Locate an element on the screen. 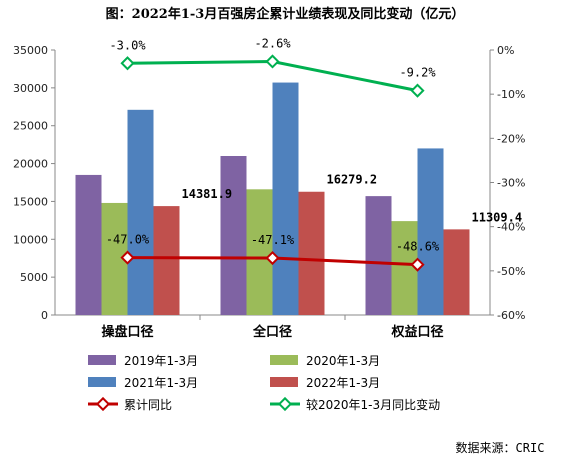  chart-title: 图：2022年1-3月百强房企累计业绩表现及同比变动（亿元） is located at coordinates (285, 14).